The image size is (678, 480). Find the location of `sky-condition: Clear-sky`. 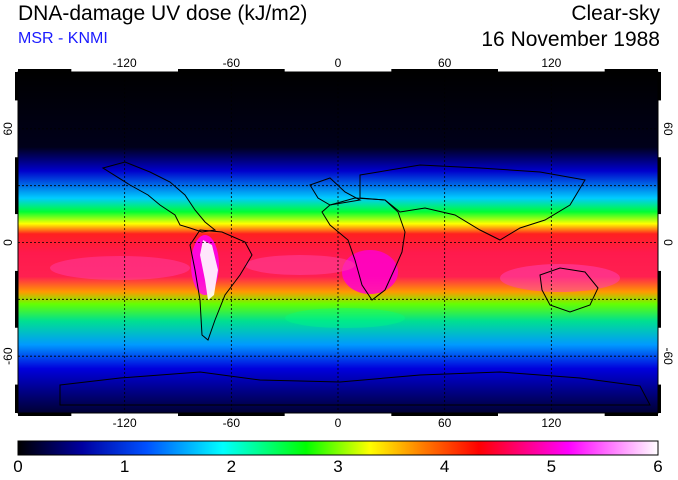

sky-condition: Clear-sky is located at coordinates (615, 13).